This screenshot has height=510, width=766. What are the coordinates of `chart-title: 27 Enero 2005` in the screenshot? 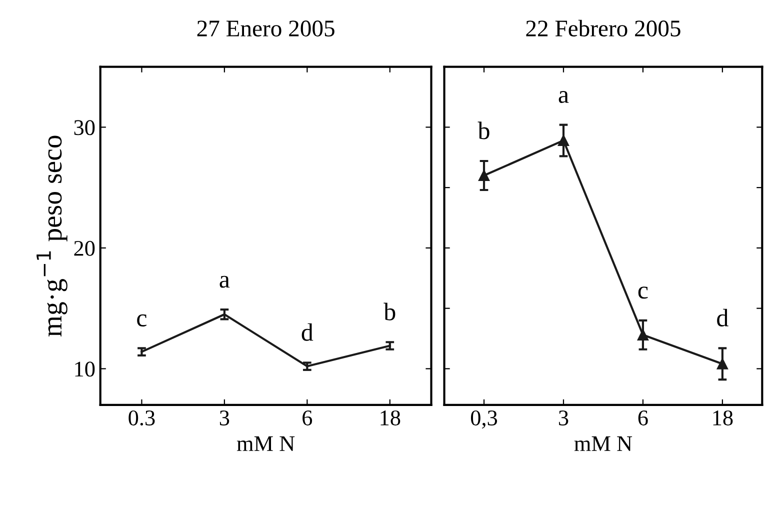 It's located at (265, 28).